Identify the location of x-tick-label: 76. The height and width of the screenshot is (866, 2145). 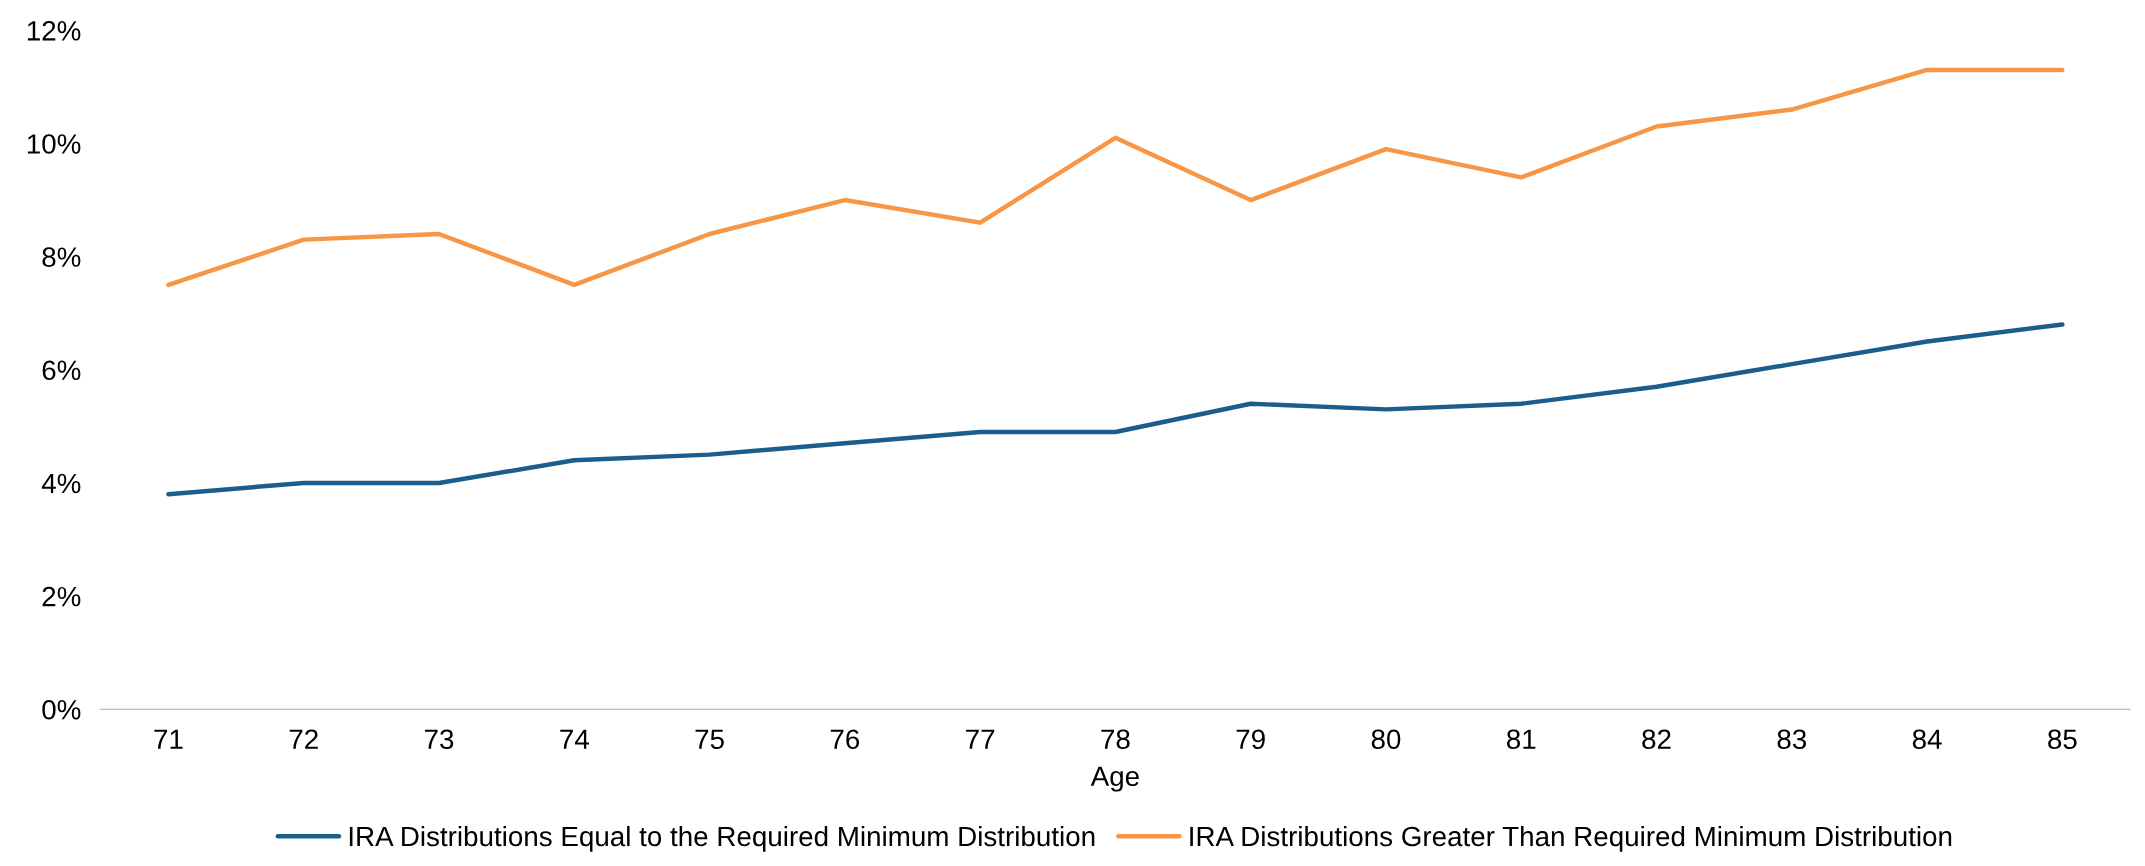
(845, 739).